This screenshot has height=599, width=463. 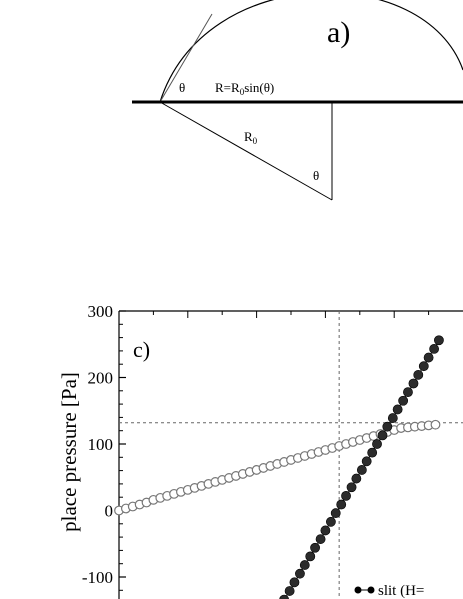 What do you see at coordinates (259, 87) in the screenshot?
I see `formula-tail: sin(θ)` at bounding box center [259, 87].